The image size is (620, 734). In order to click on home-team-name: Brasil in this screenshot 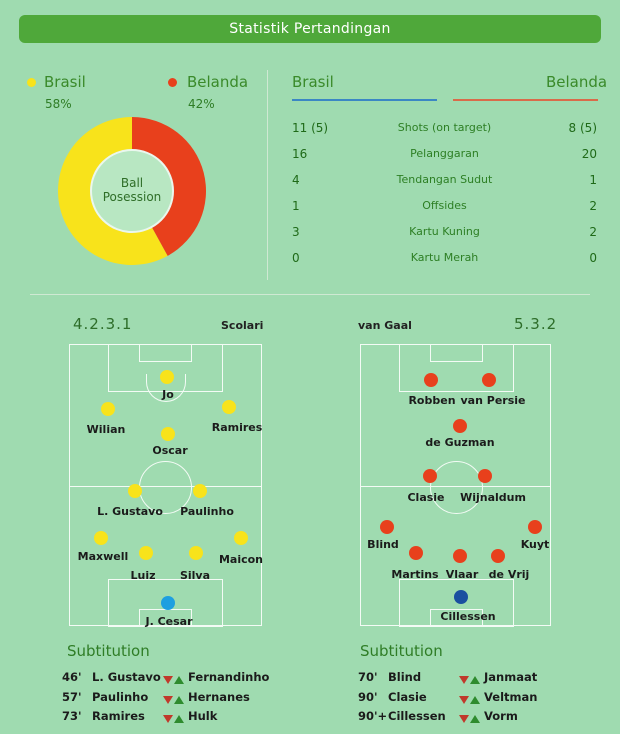, I will do `click(65, 82)`.